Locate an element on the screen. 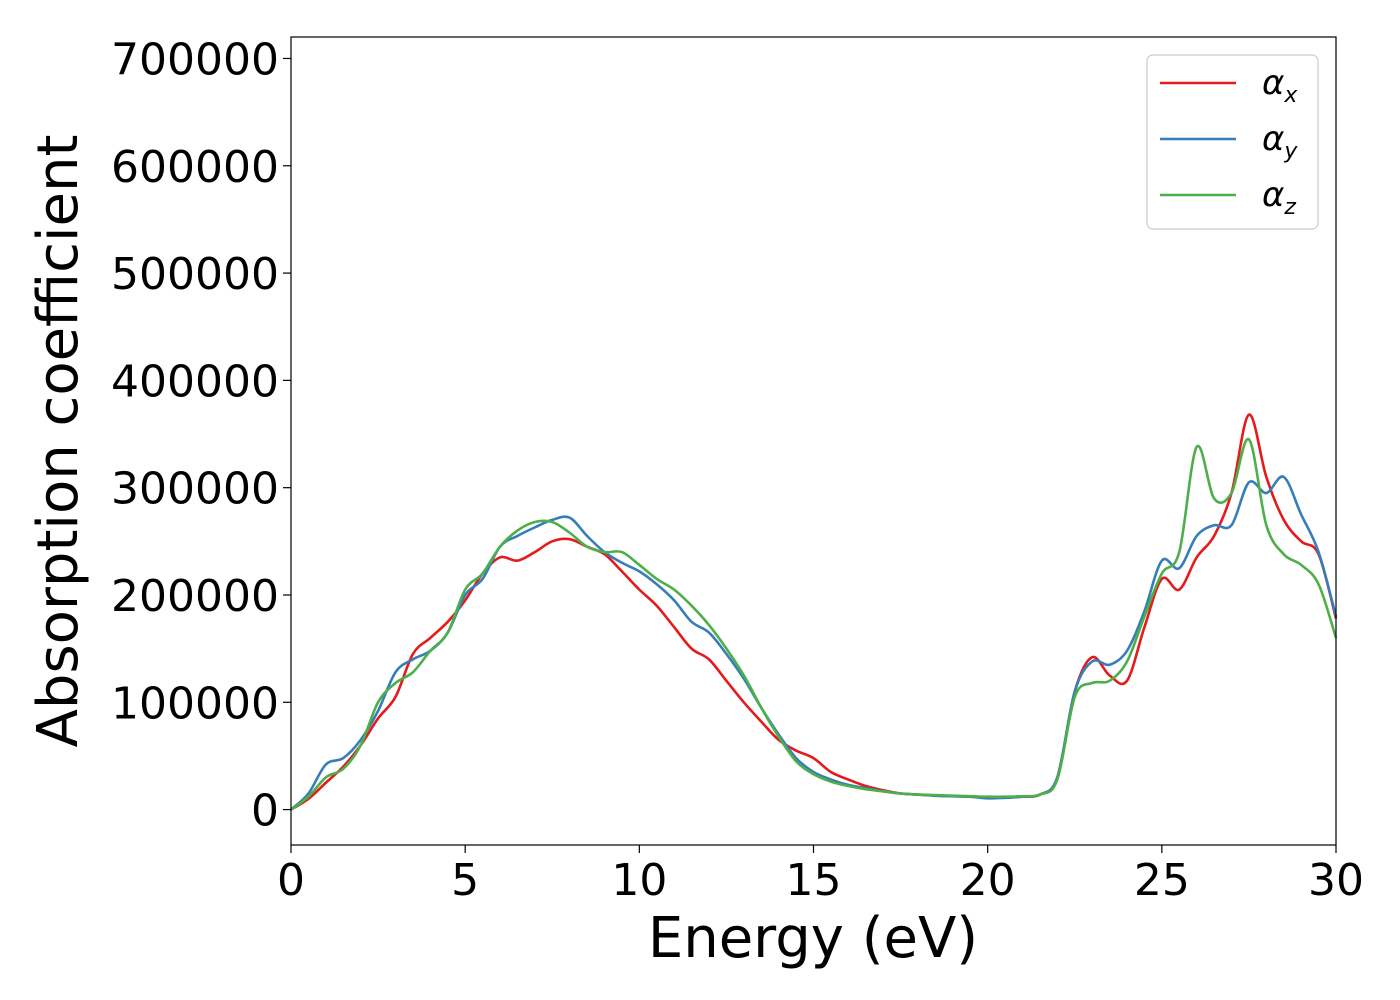  legend: αx αy αz is located at coordinates (1232, 142).